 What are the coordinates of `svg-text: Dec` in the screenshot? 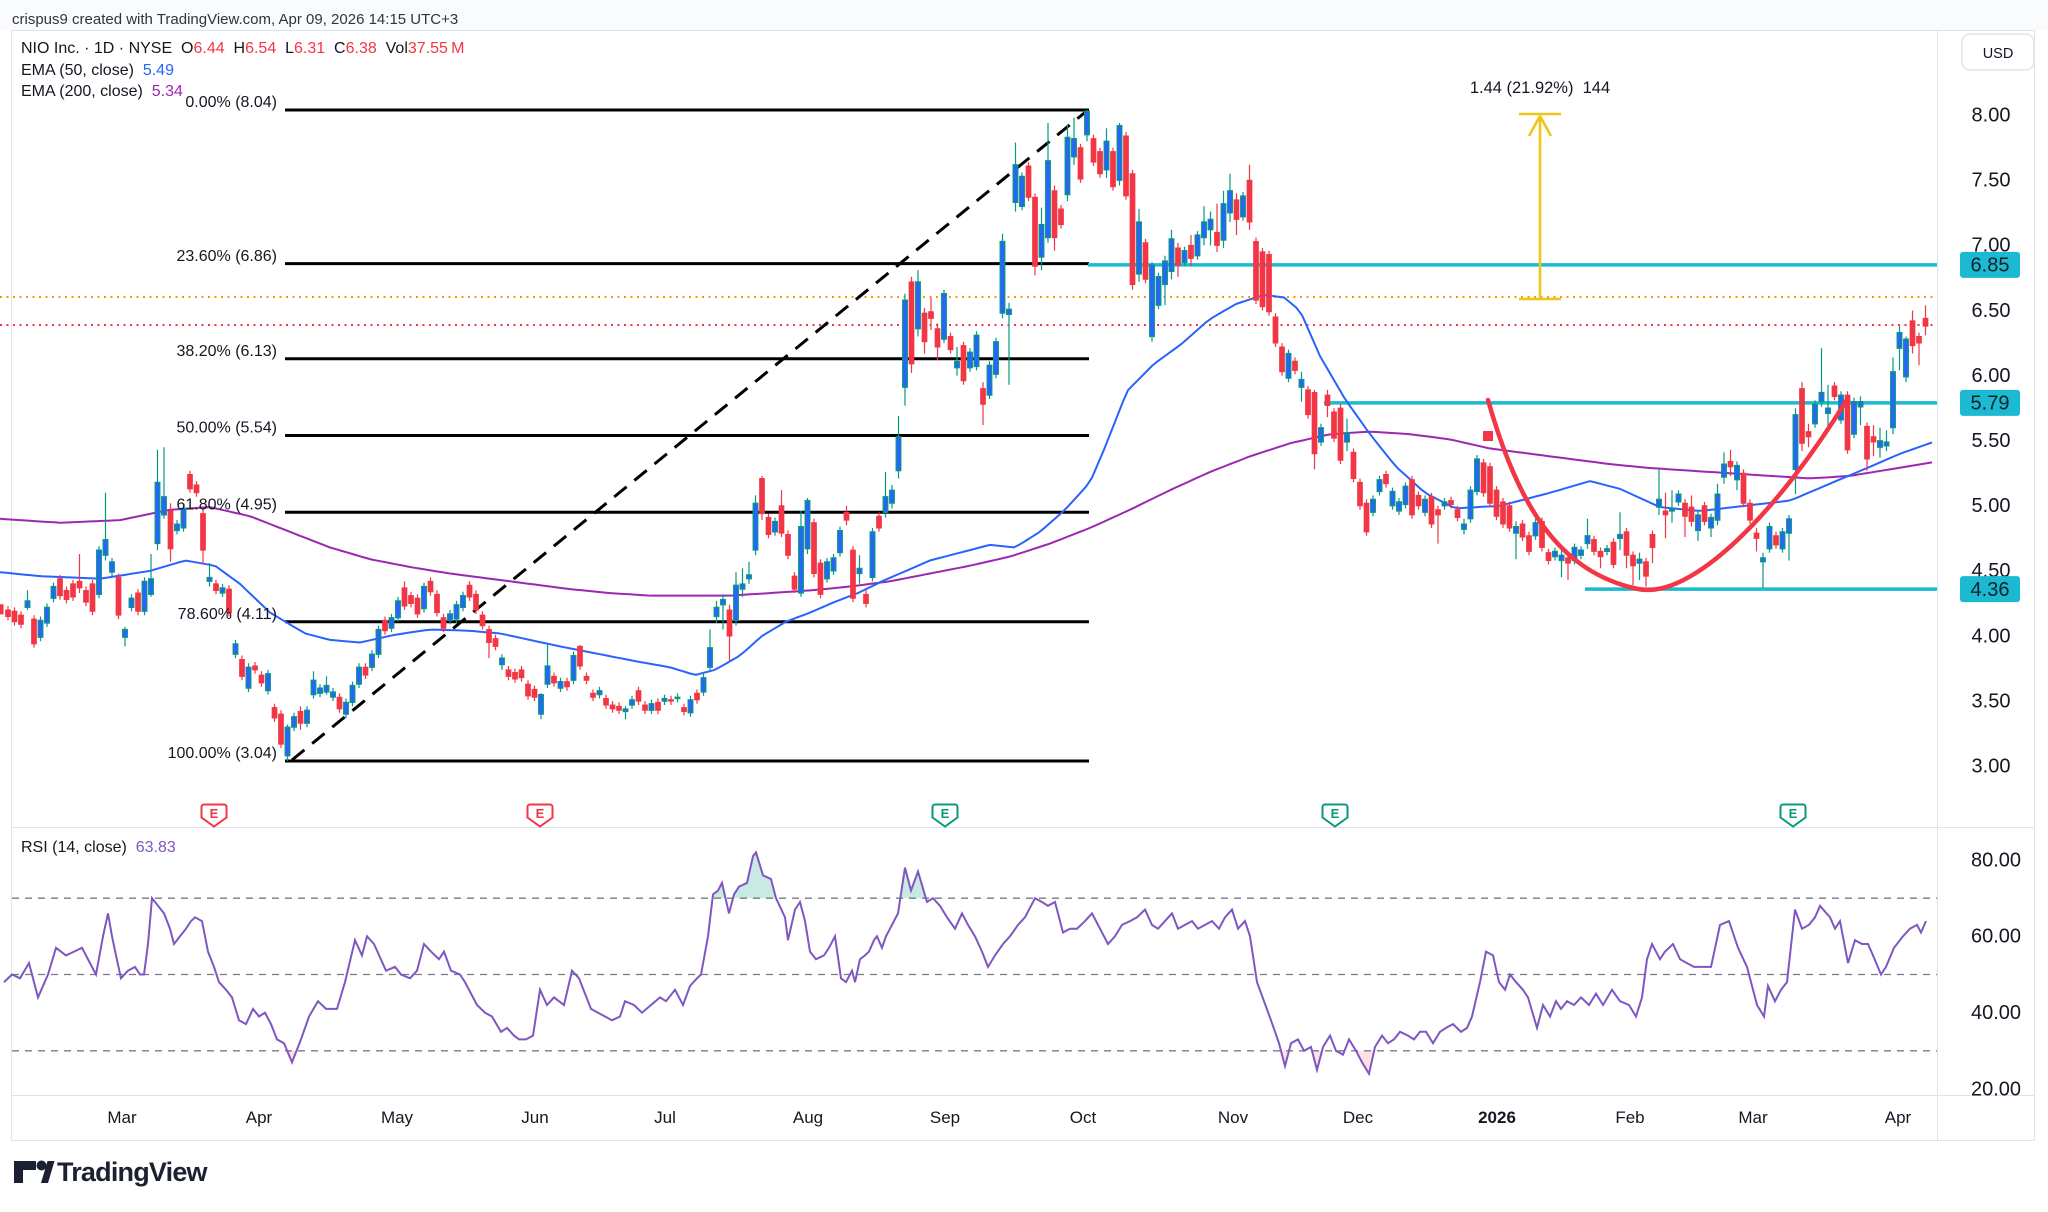 It's located at (1358, 1117).